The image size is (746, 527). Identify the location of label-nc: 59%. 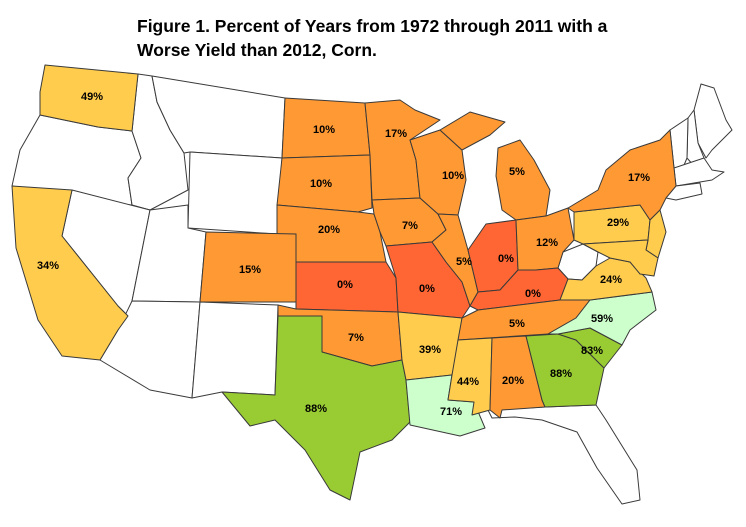
(602, 319).